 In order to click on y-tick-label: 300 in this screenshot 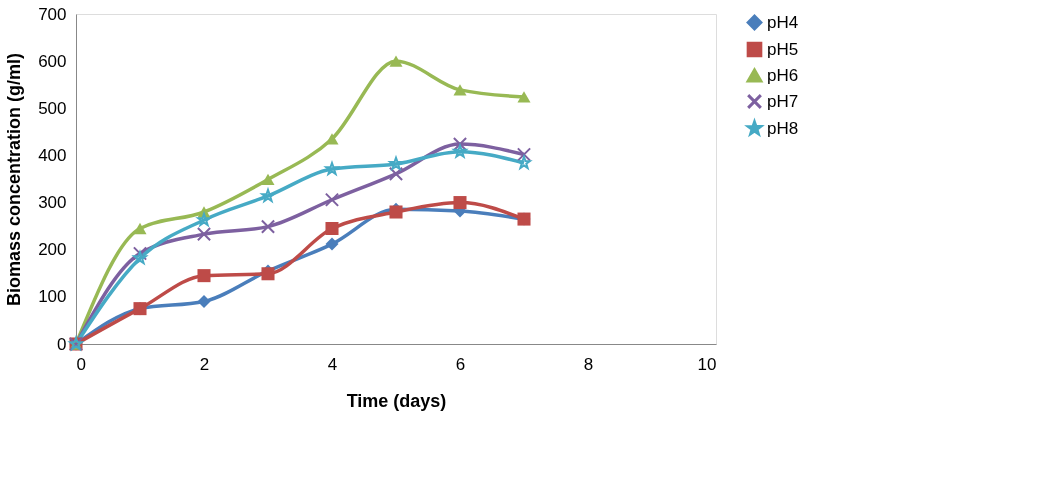, I will do `click(52, 203)`.